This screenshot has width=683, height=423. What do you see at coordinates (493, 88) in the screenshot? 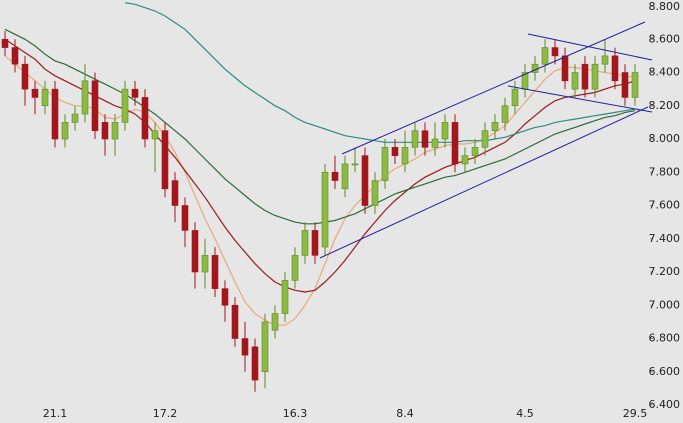
I see `channel-upper` at bounding box center [493, 88].